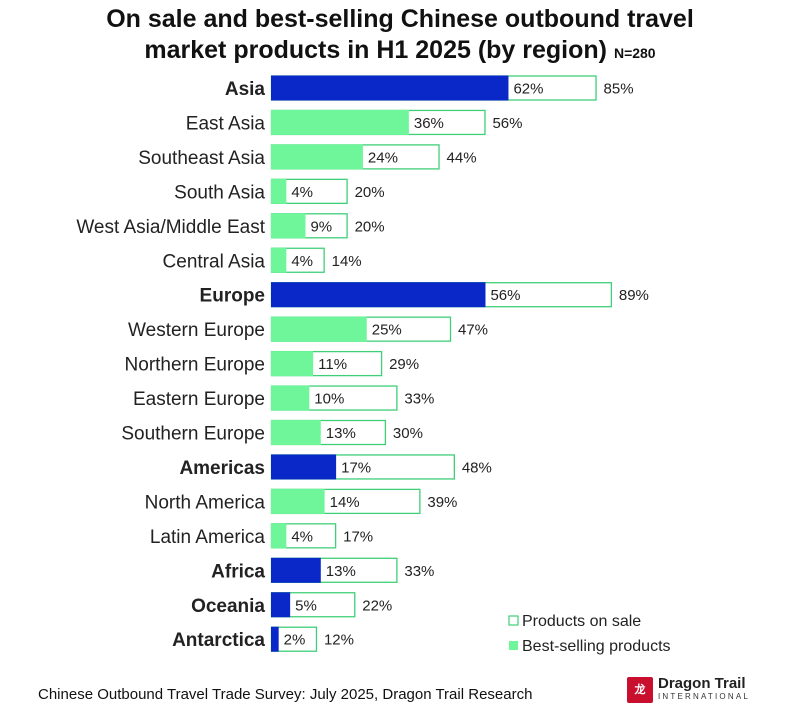 The width and height of the screenshot is (800, 713). I want to click on label-best-selling-americas: 17%, so click(356, 467).